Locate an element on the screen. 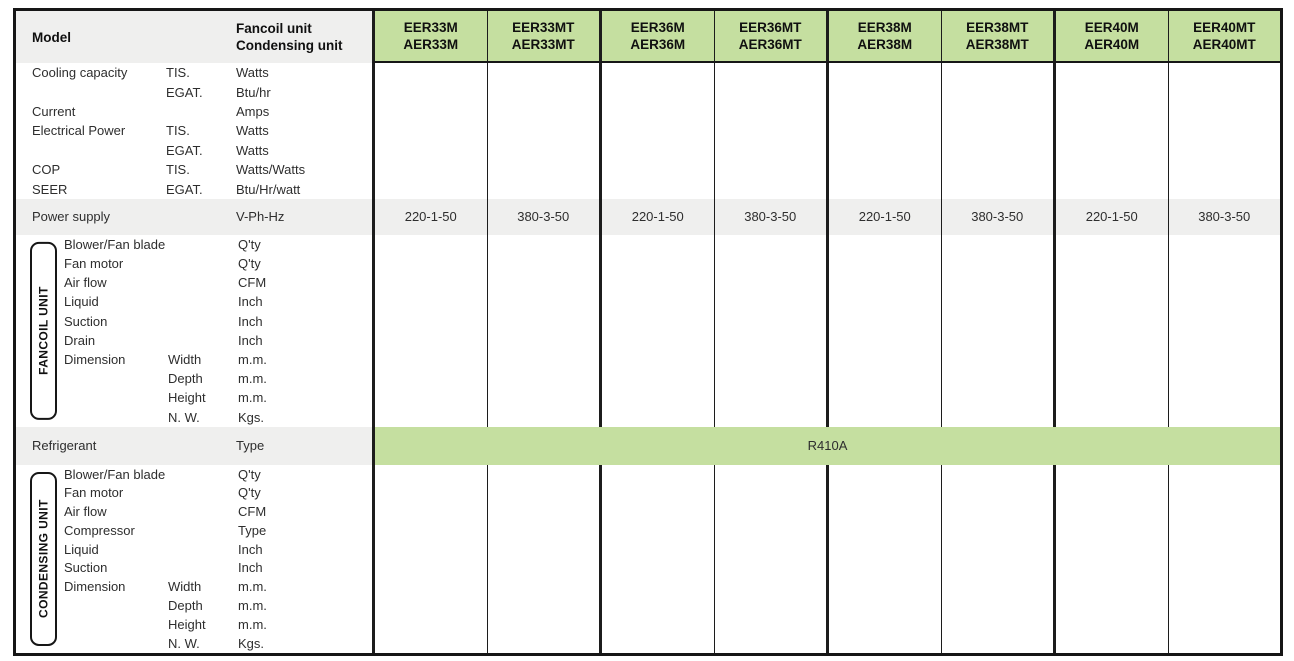  condensing-model-name: AER40M is located at coordinates (1112, 44).